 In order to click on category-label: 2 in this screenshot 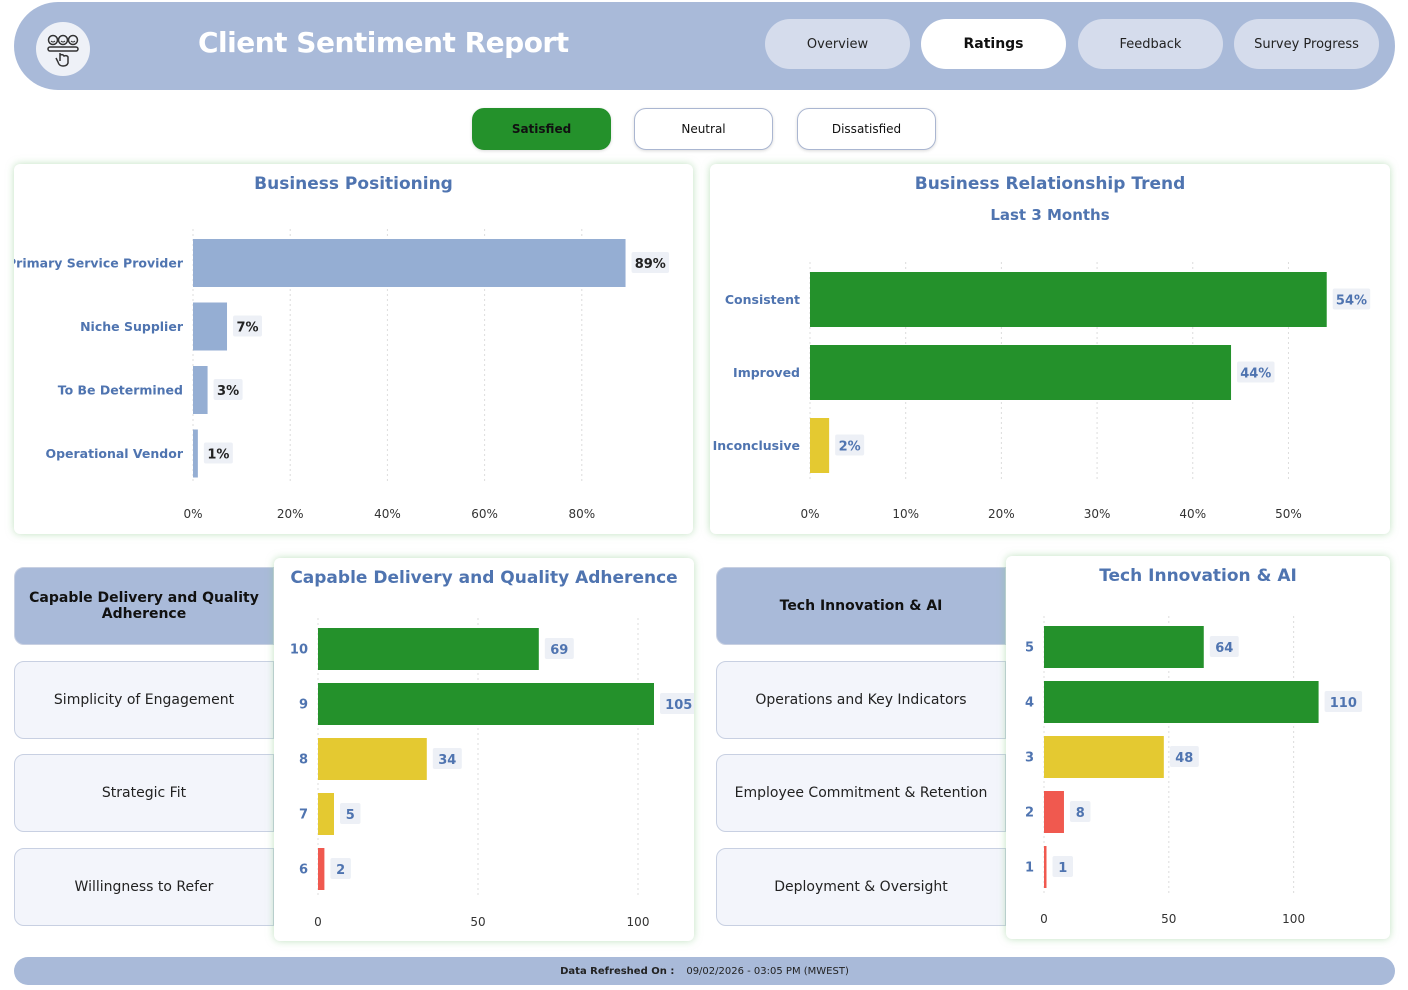, I will do `click(1029, 813)`.